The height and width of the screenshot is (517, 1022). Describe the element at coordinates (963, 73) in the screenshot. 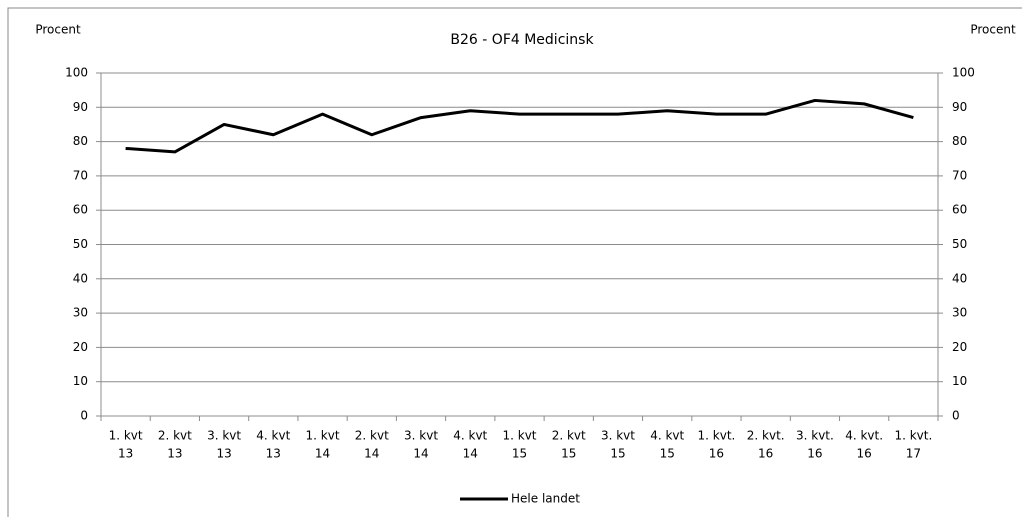

I see `y2-tick-label: 100` at that location.